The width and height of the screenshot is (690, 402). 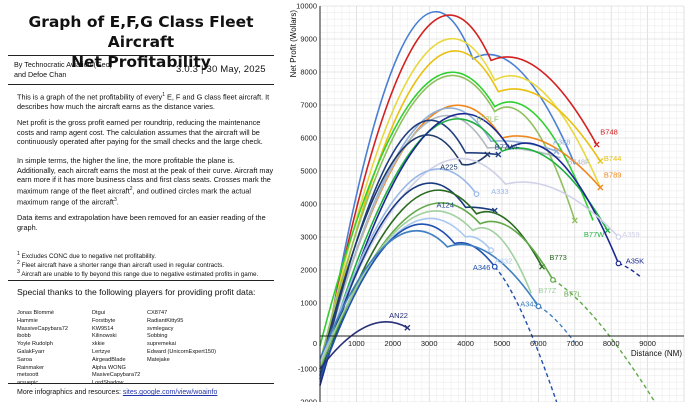 What do you see at coordinates (504, 260) in the screenshot?
I see `series-label-a332: A332` at bounding box center [504, 260].